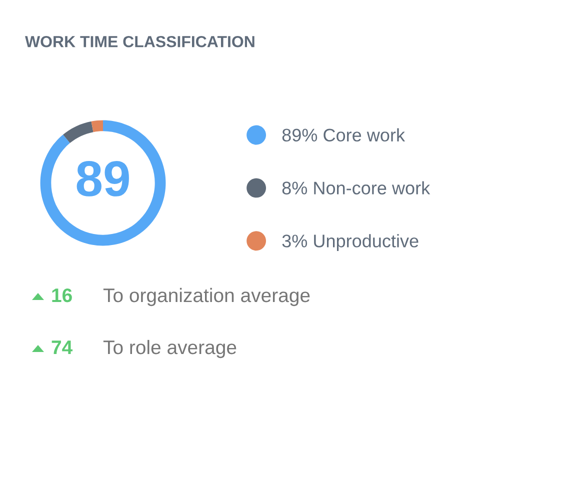 This screenshot has height=480, width=586. I want to click on legend-label: 3% Unproductive, so click(350, 242).